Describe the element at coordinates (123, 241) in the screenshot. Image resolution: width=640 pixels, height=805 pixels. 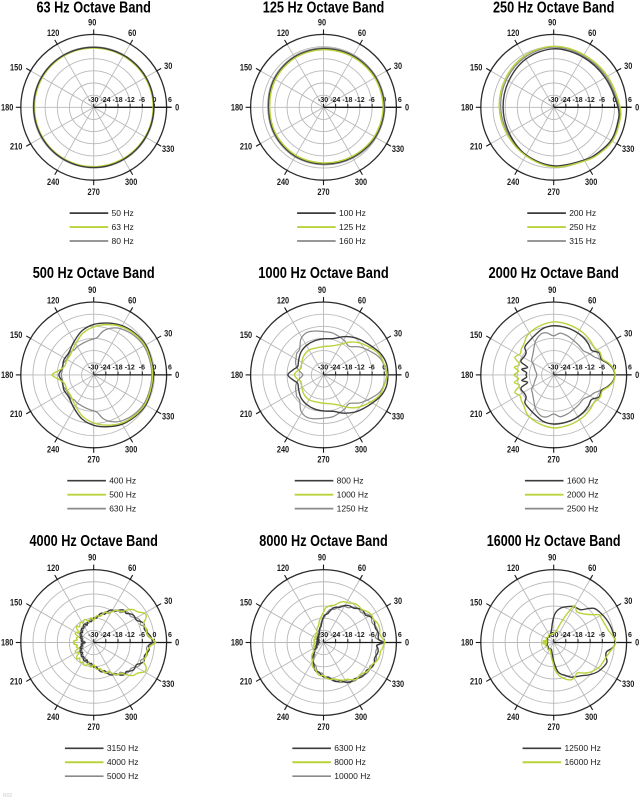
I see `svg-text: 80 Hz` at that location.